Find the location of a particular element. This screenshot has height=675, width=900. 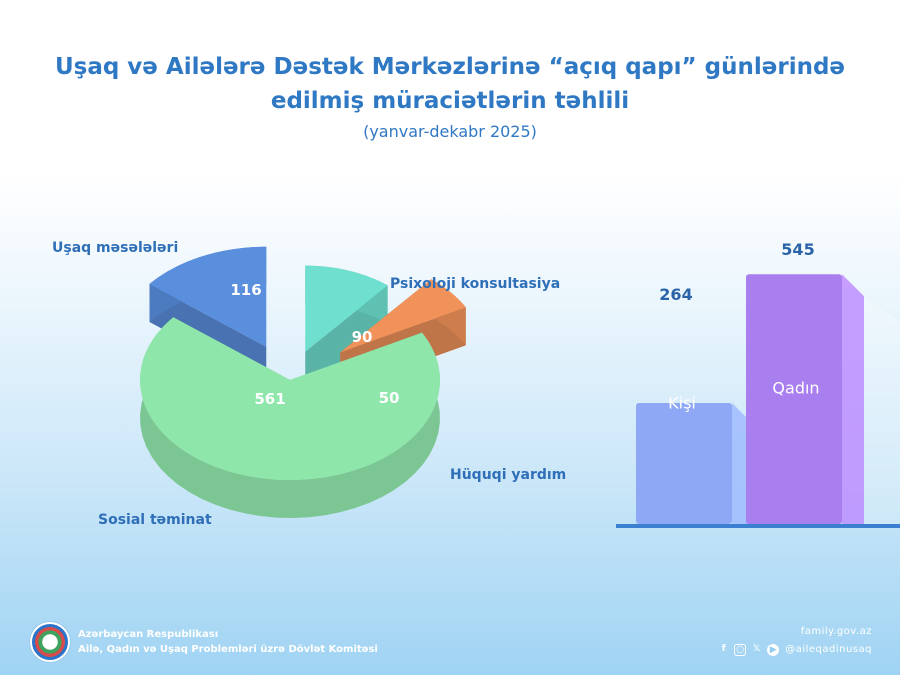

x-icon: 𝕏 is located at coordinates (757, 649).